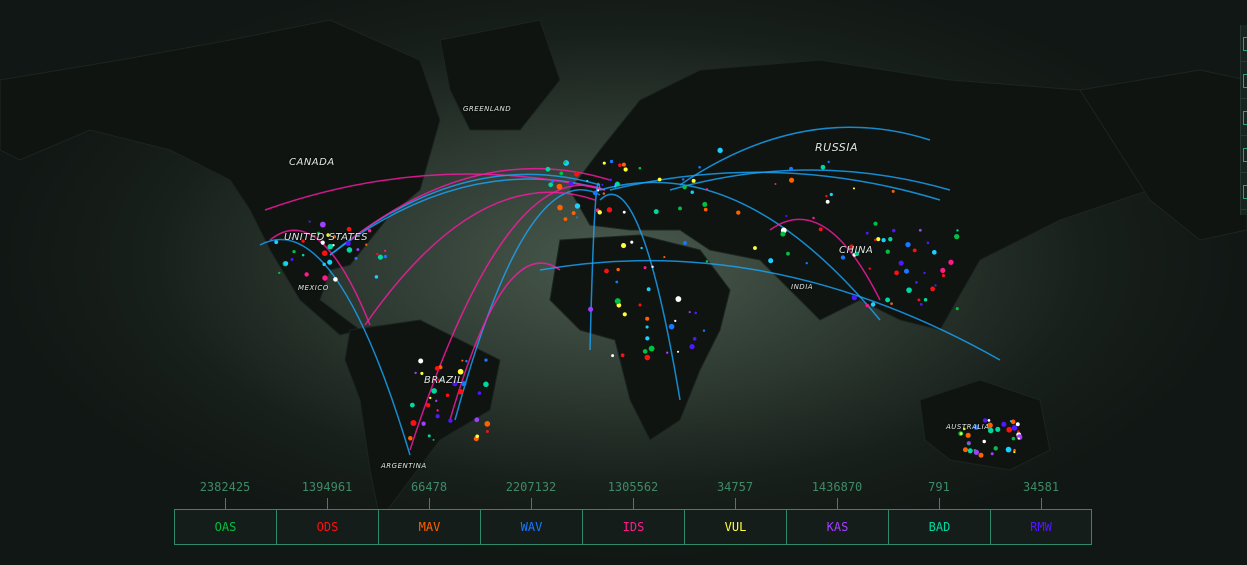 Image resolution: width=1247 pixels, height=565 pixels. I want to click on toggle-bad: BAD, so click(939, 527).